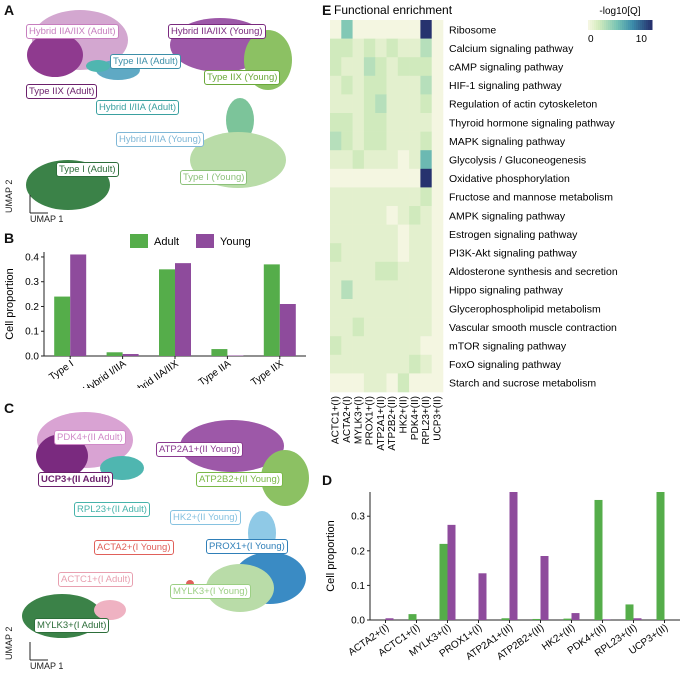 This screenshot has width=693, height=675. I want to click on panel-b-letter: B, so click(9, 238).